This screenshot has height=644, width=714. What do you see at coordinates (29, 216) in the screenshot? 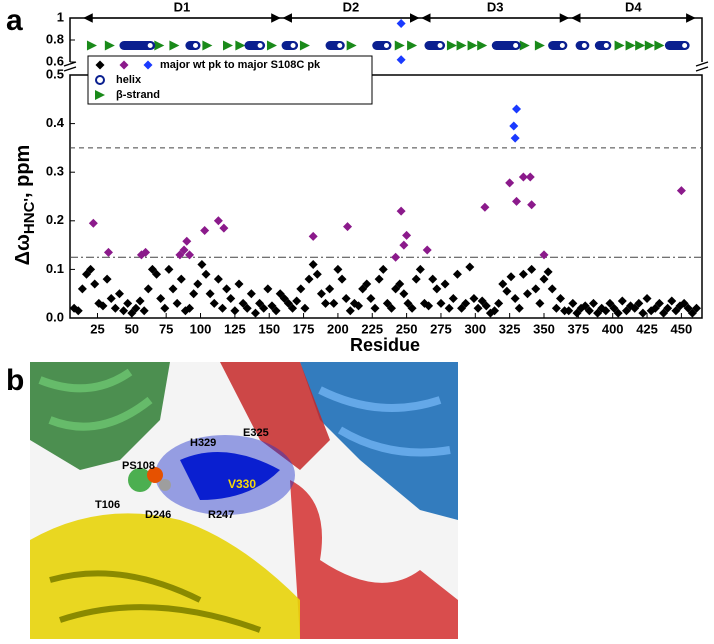
I see `y-label-sub: HNC'` at bounding box center [29, 216].